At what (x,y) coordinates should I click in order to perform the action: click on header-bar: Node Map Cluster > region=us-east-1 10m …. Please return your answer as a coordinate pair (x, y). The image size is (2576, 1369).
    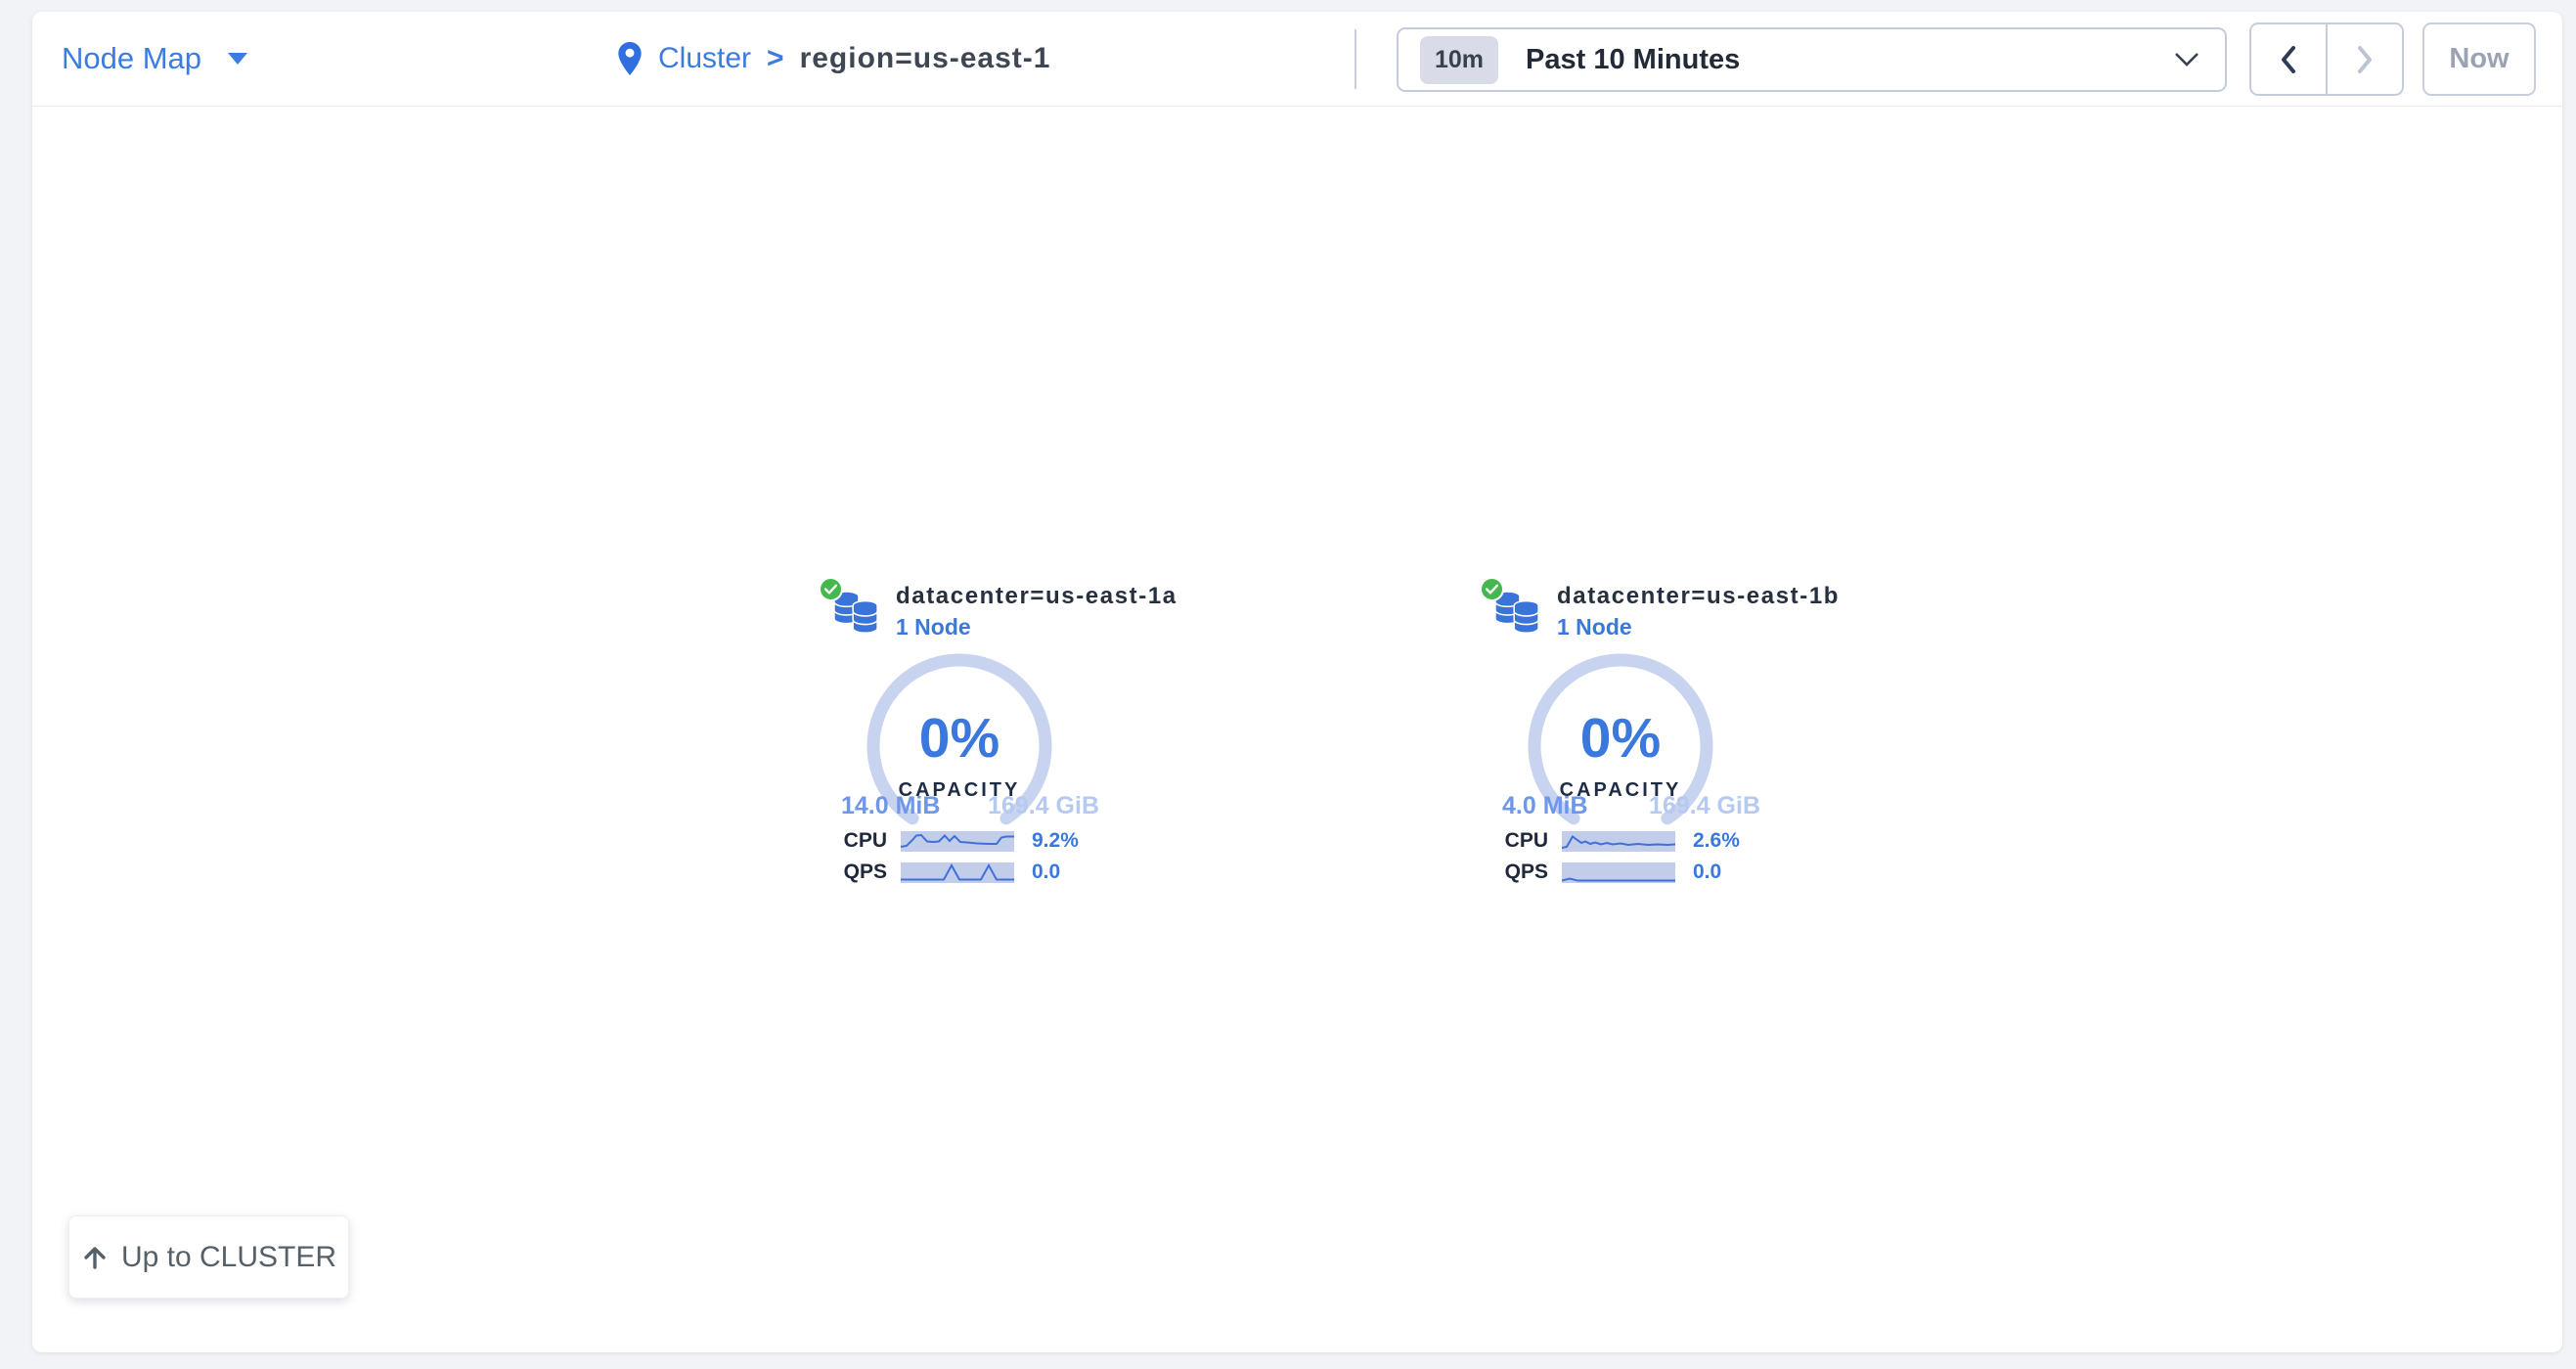
    Looking at the image, I should click on (1297, 60).